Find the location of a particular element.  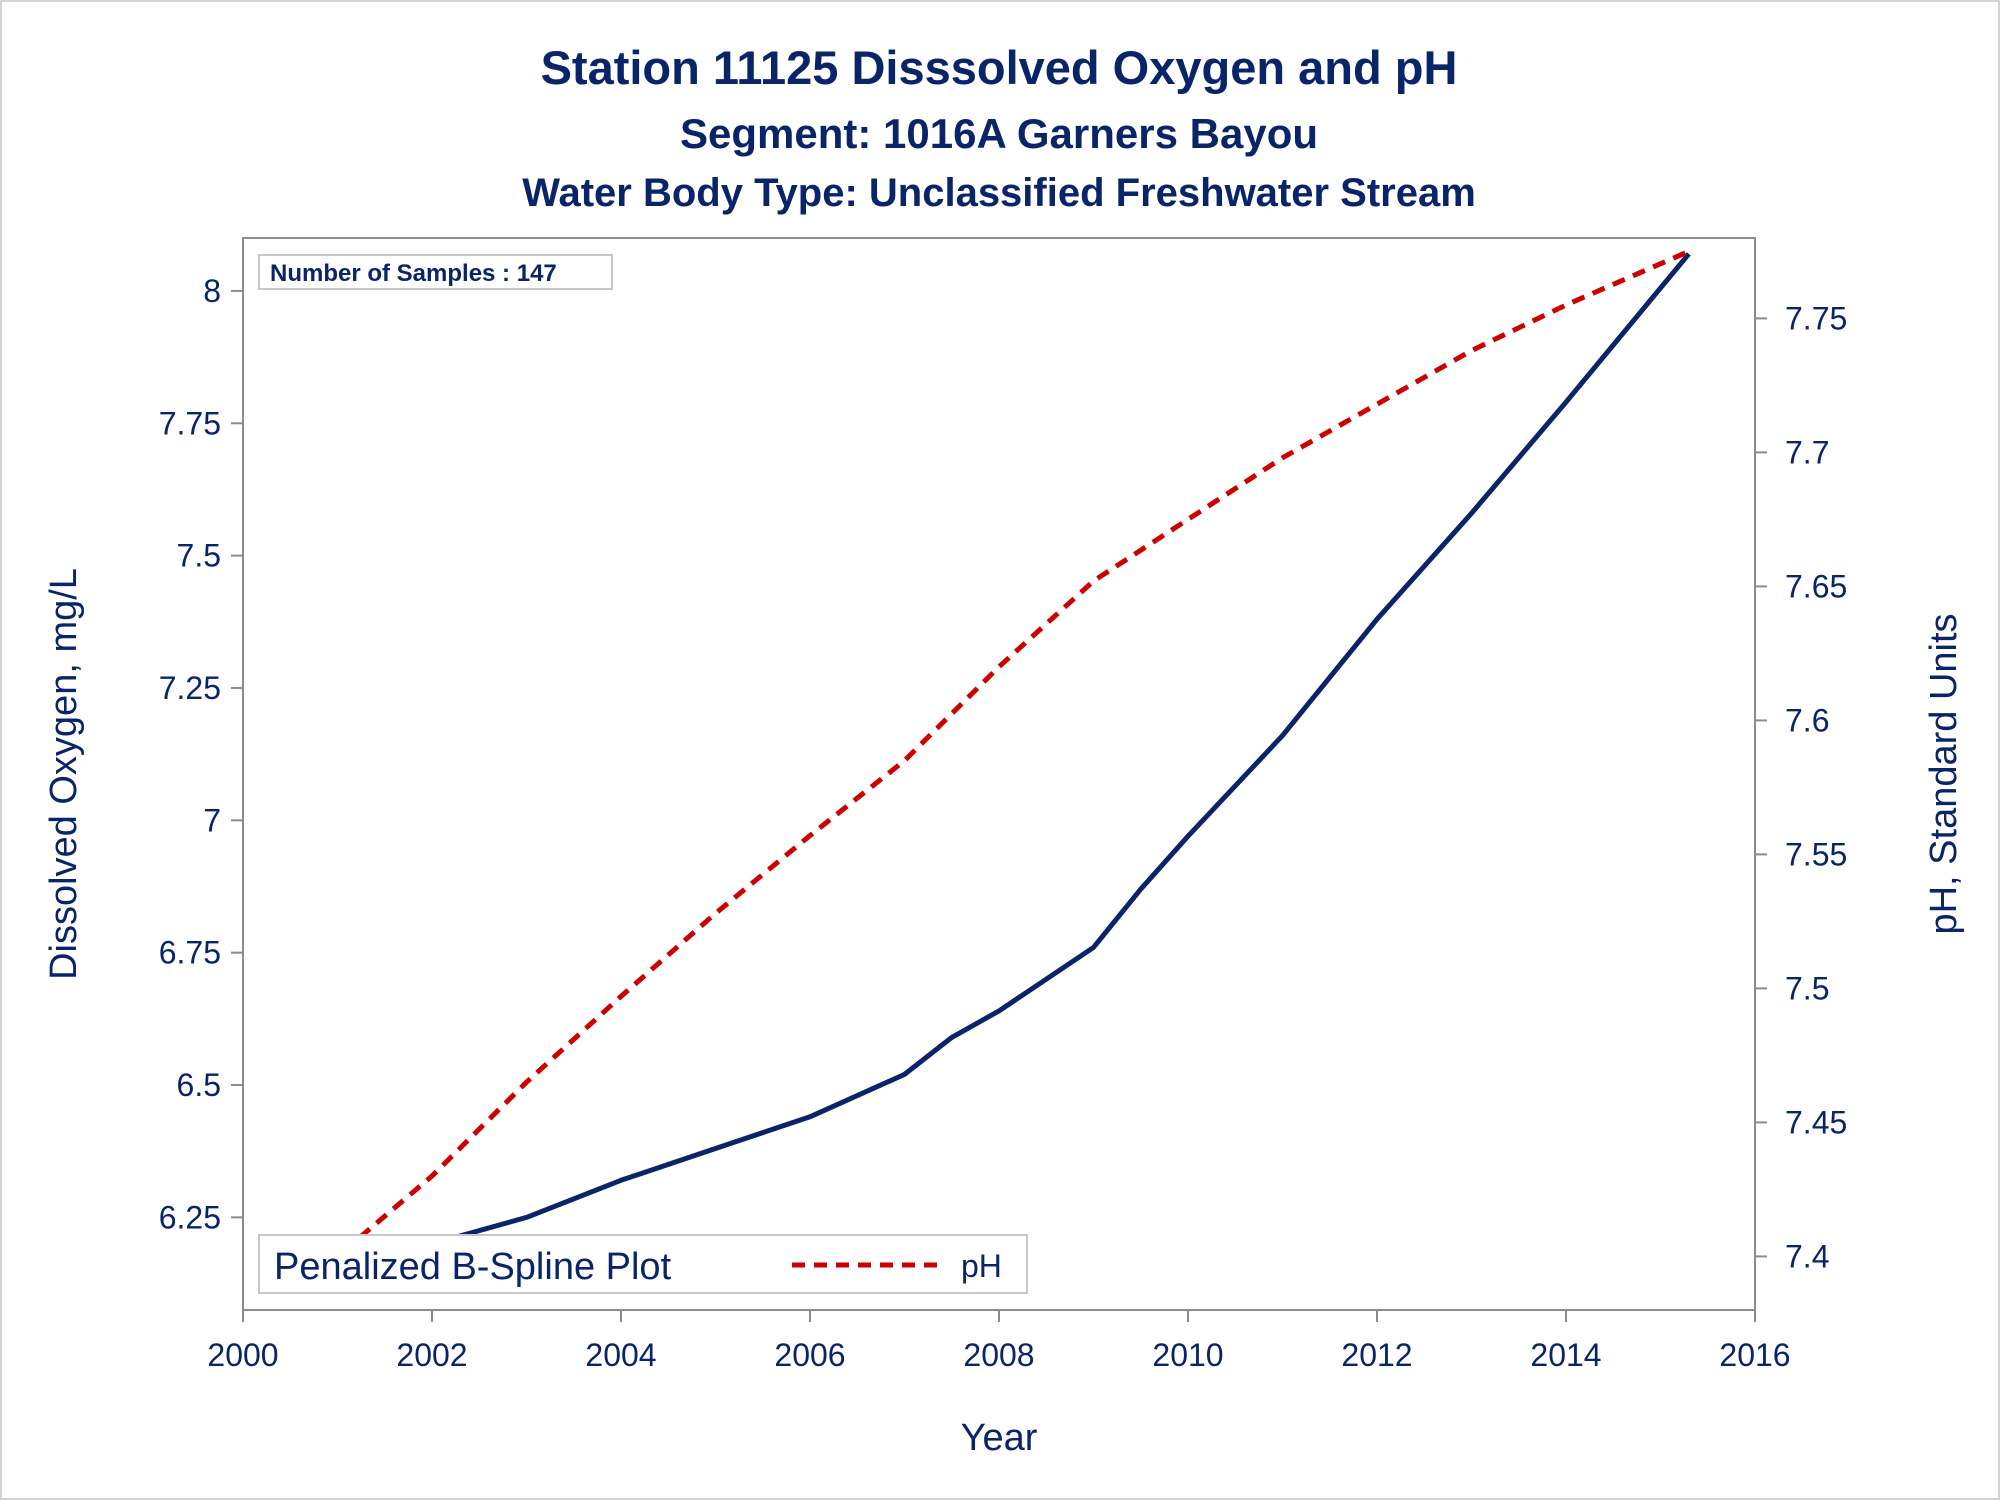

x-tick-label: 2000 is located at coordinates (242, 1355).